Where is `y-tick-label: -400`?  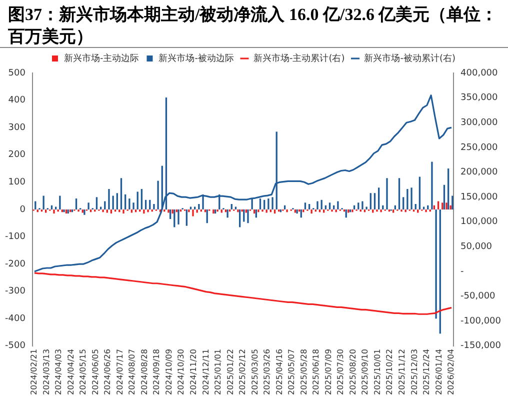 y-tick-label: -400 is located at coordinates (15, 319).